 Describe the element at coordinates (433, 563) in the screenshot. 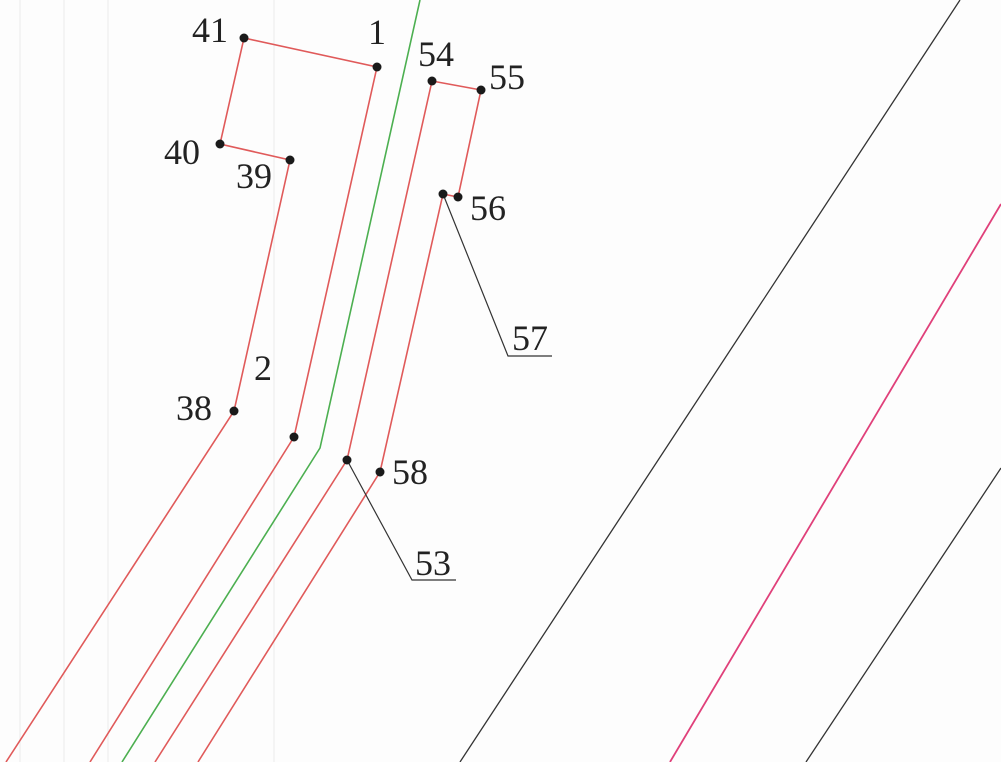

I see `point-53-label: 53` at that location.